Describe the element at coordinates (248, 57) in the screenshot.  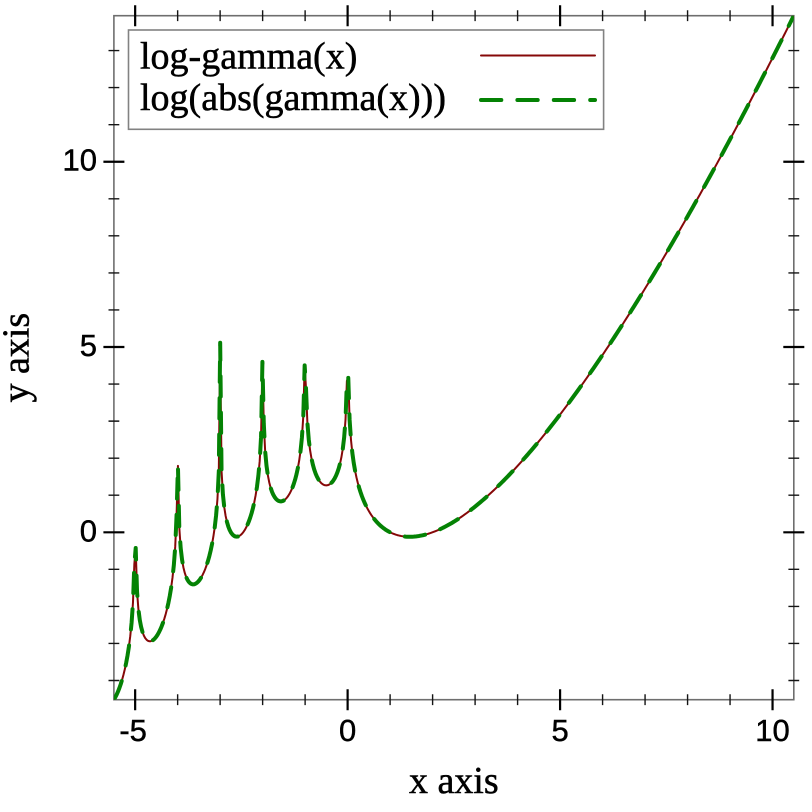
I see `svg-text: log-gamma(x)` at that location.